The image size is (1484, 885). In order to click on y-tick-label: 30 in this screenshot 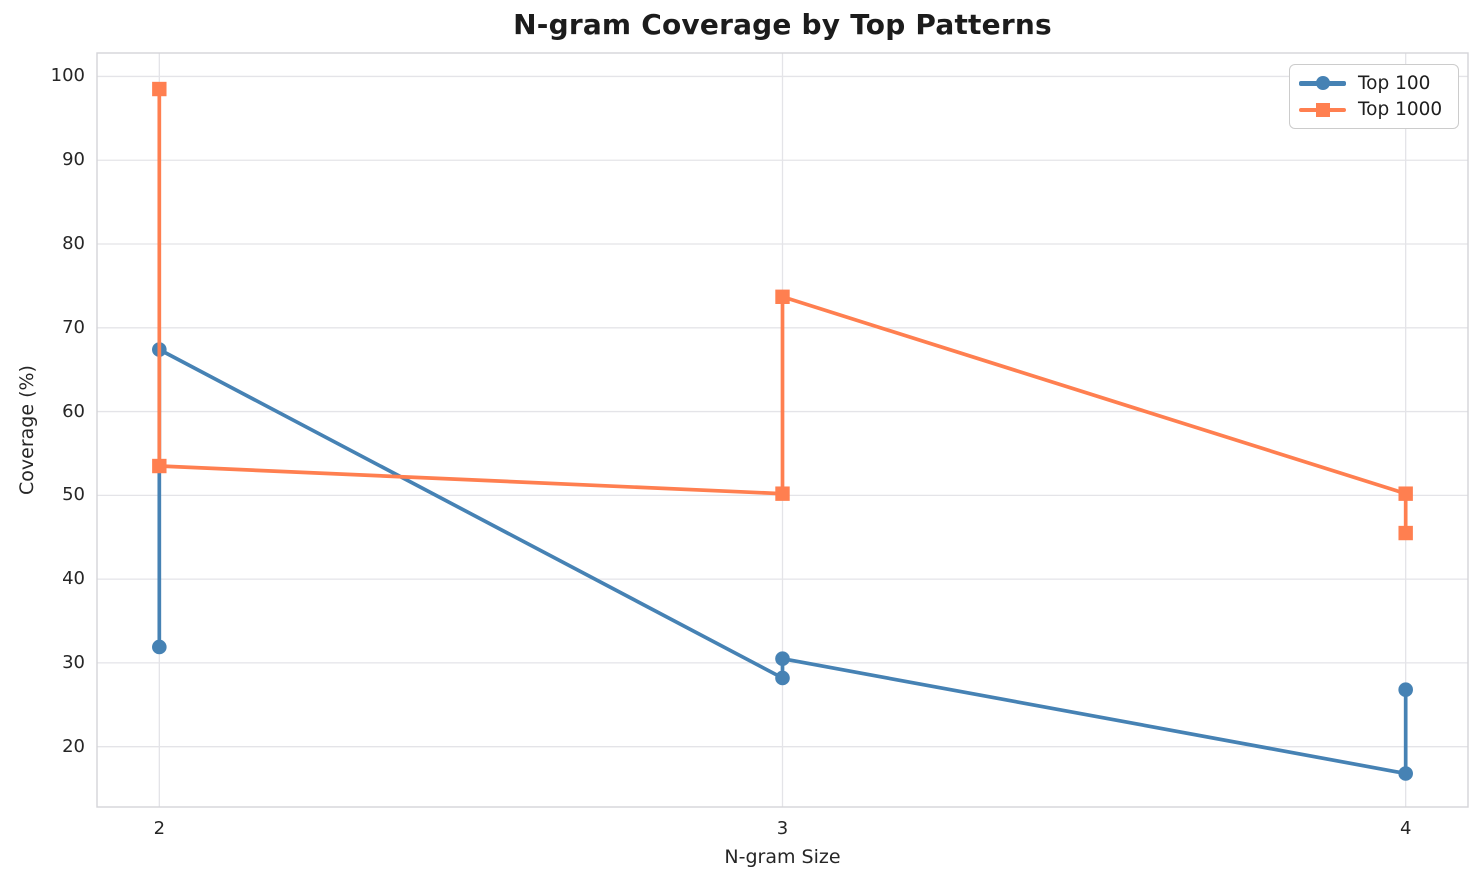, I will do `click(73, 662)`.